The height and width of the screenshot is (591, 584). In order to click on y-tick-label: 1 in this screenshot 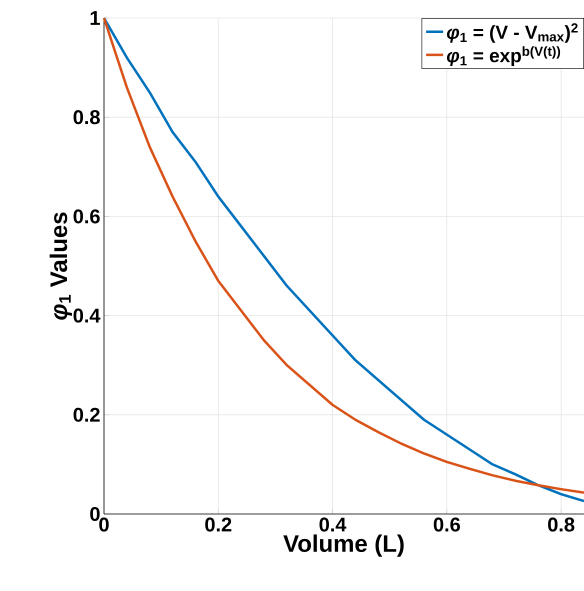, I will do `click(95, 18)`.